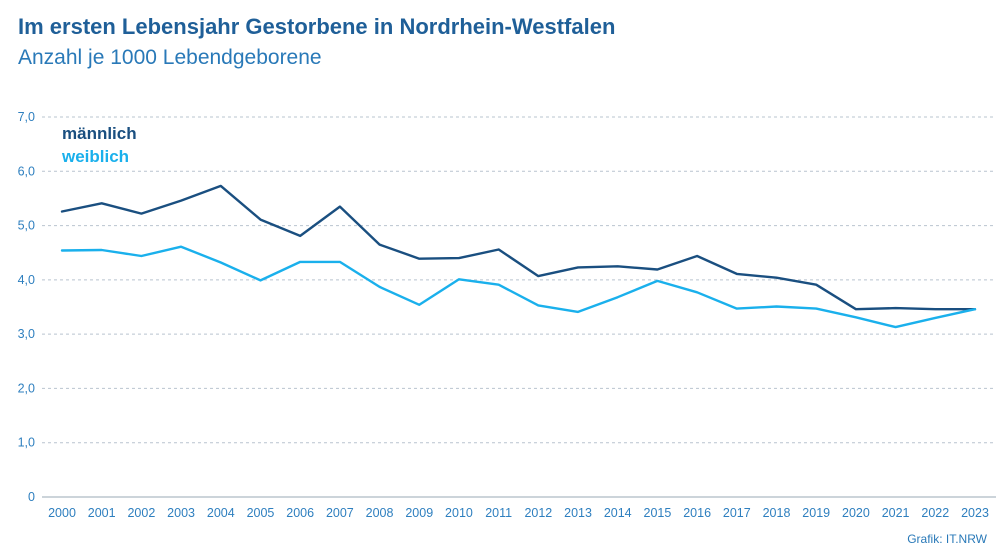 This screenshot has width=999, height=547. I want to click on legend: männlich weiblich, so click(99, 145).